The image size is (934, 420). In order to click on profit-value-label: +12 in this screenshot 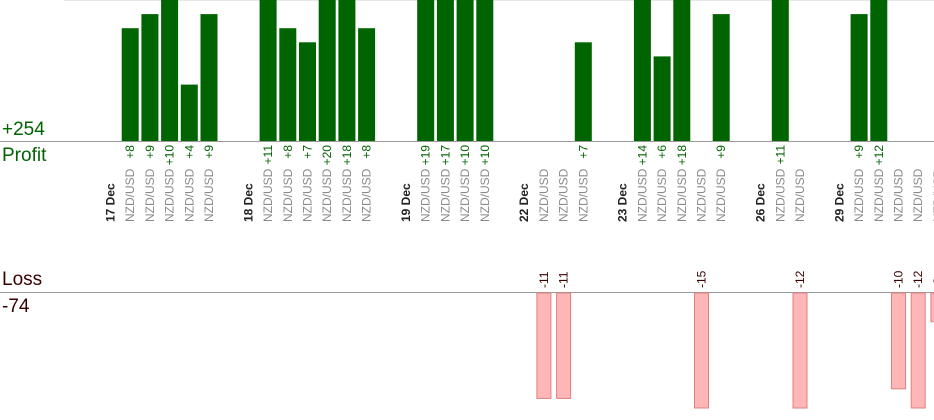, I will do `click(879, 155)`.